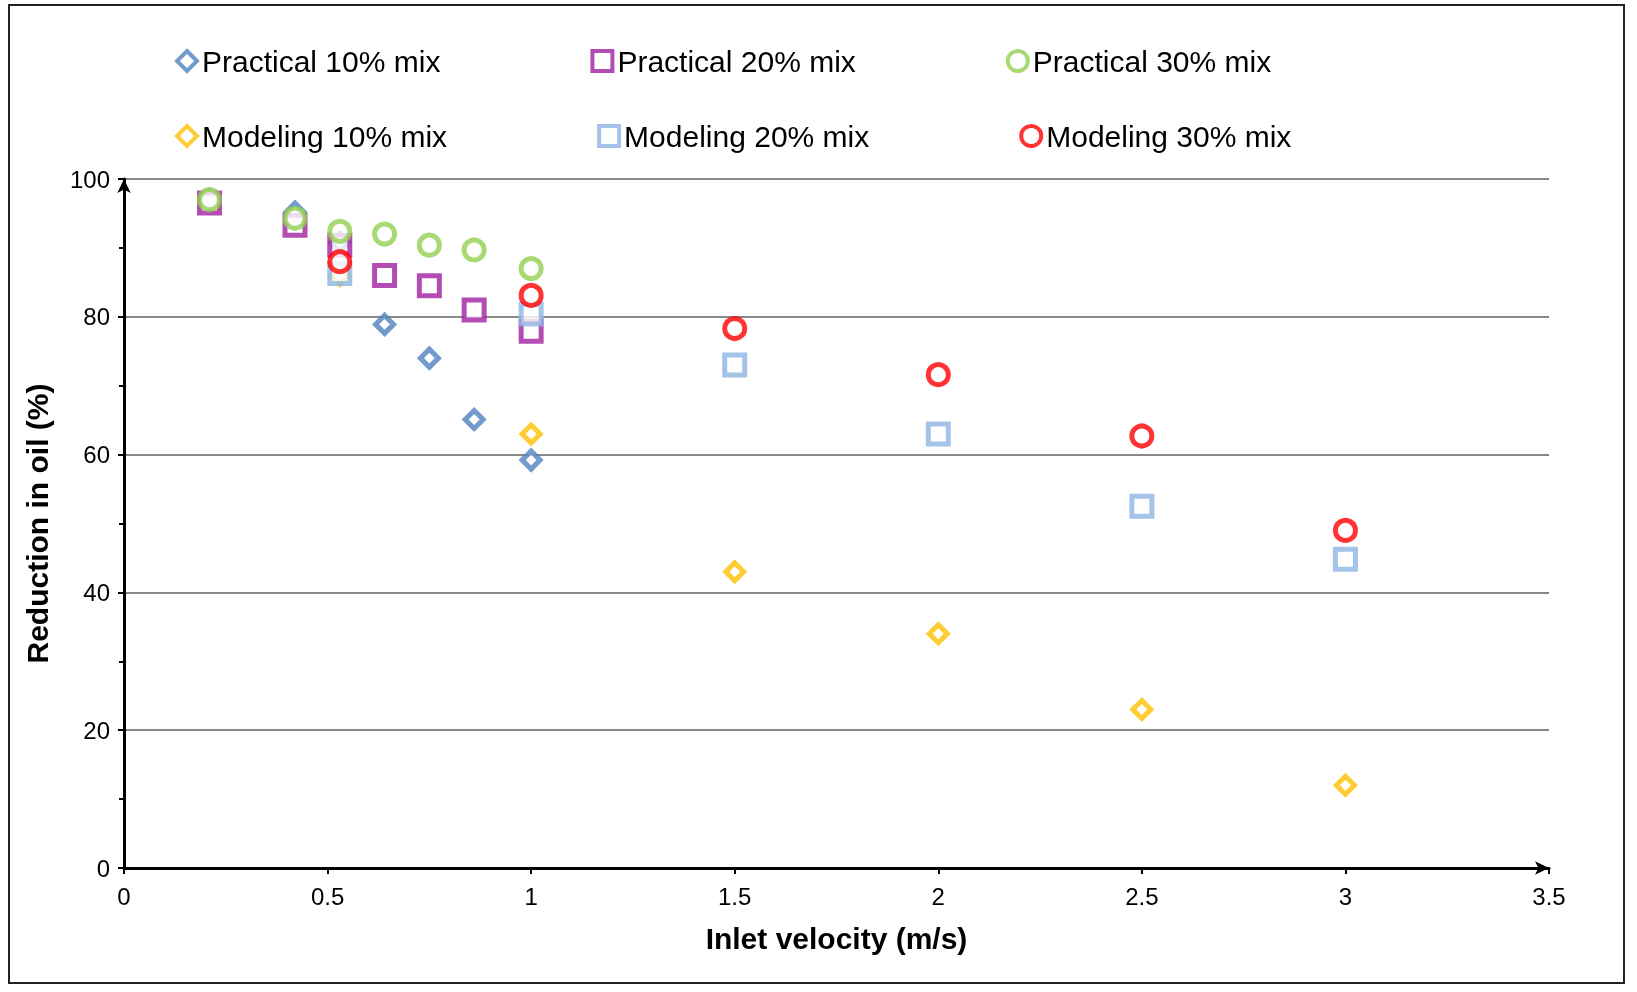 The height and width of the screenshot is (992, 1637). What do you see at coordinates (1169, 136) in the screenshot?
I see `legend-label: Modeling 30% mix` at bounding box center [1169, 136].